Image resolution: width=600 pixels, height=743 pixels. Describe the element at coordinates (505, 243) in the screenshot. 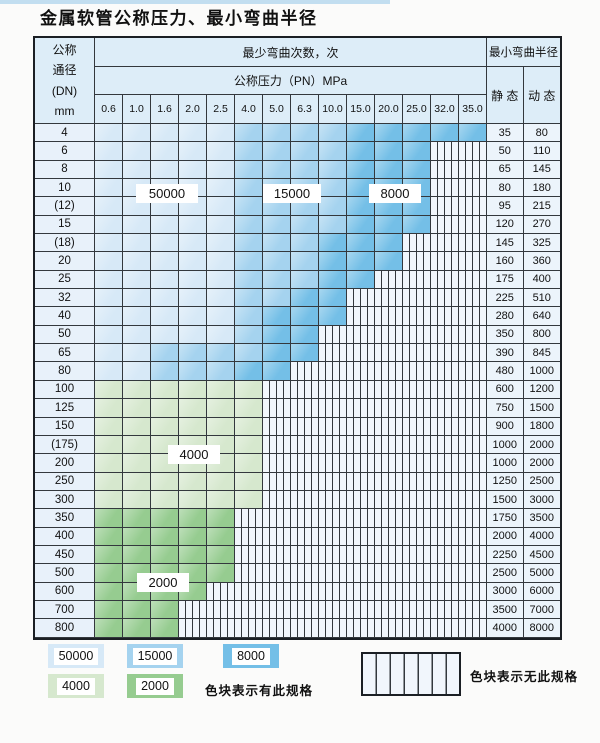

I see `static-value-cell: 145` at that location.